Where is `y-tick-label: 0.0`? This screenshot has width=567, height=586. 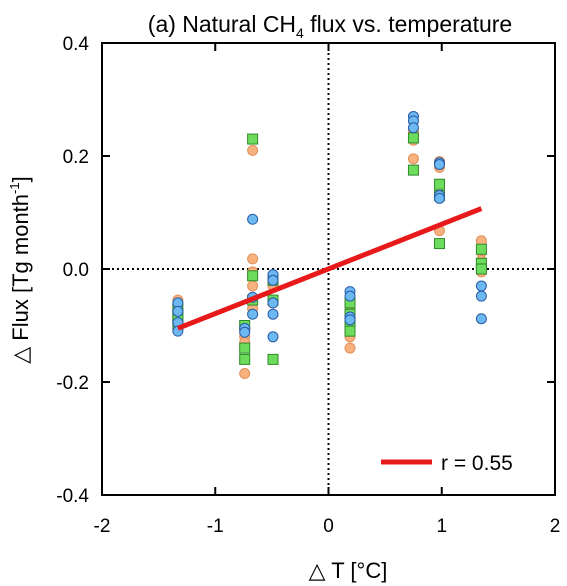 y-tick-label: 0.0 is located at coordinates (76, 270).